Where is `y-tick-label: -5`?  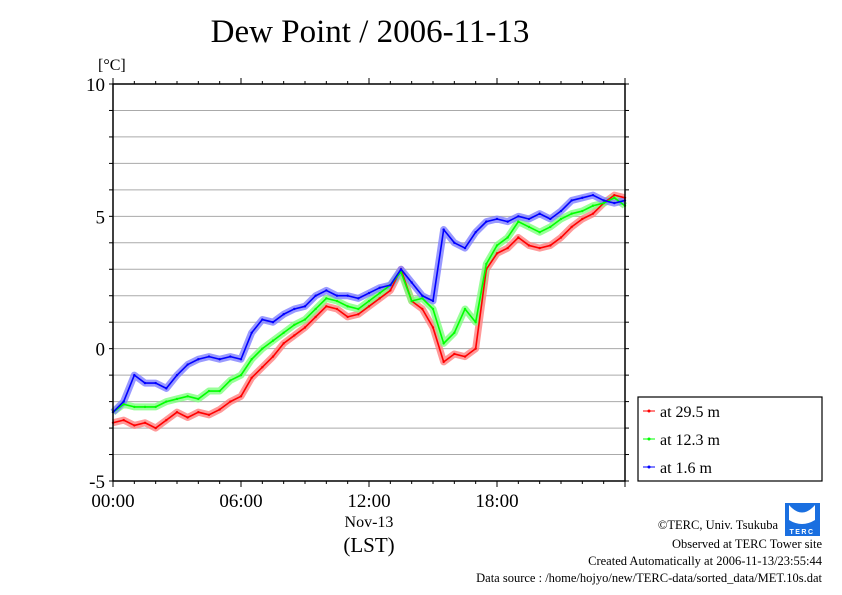
y-tick-label: -5 is located at coordinates (97, 482).